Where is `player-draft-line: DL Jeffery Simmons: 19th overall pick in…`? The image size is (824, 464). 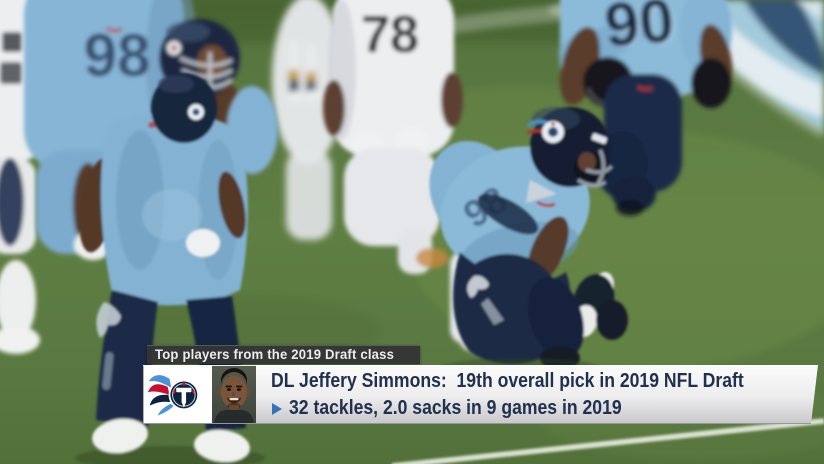 player-draft-line: DL Jeffery Simmons: 19th overall pick in… is located at coordinates (544, 381).